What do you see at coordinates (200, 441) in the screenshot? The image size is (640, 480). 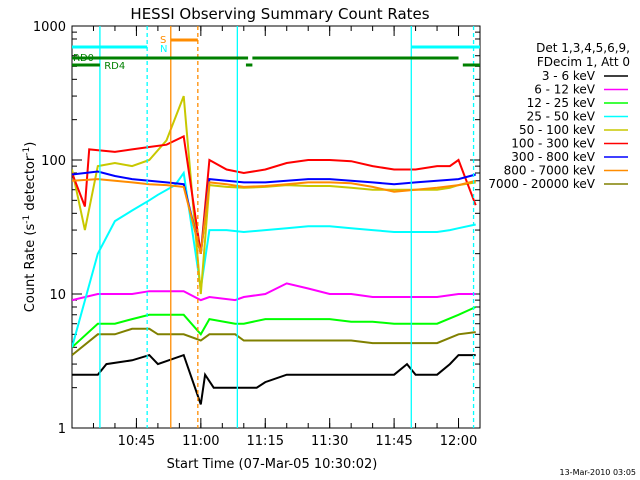 I see `x-tick-label-11:00: 11:00` at bounding box center [200, 441].